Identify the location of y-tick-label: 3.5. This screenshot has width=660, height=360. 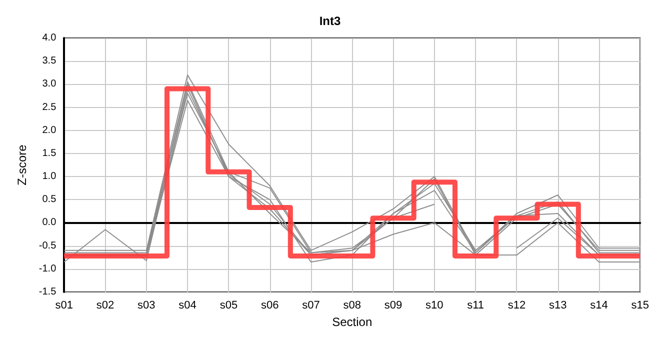
(49, 61).